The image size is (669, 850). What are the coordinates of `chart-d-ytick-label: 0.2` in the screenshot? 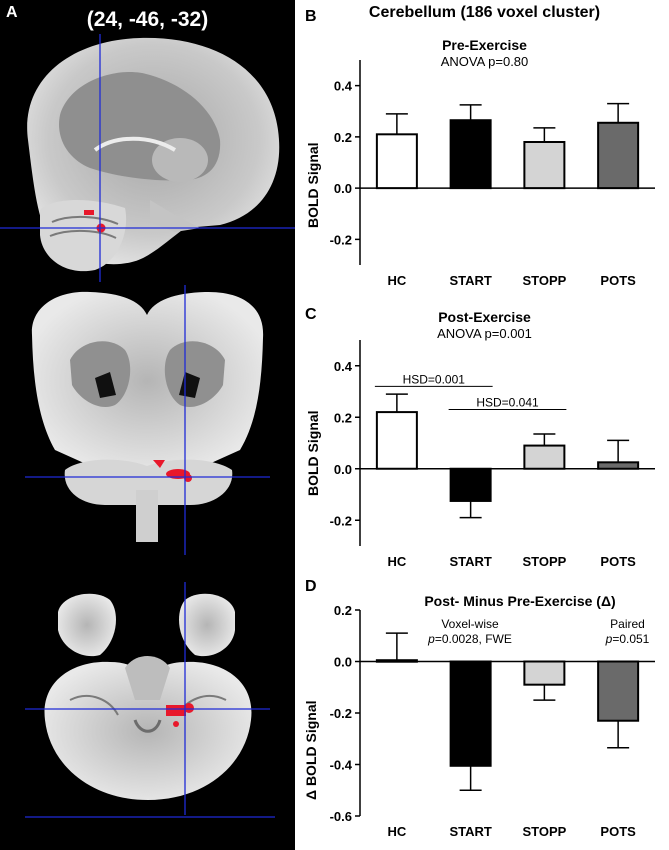 It's located at (343, 610).